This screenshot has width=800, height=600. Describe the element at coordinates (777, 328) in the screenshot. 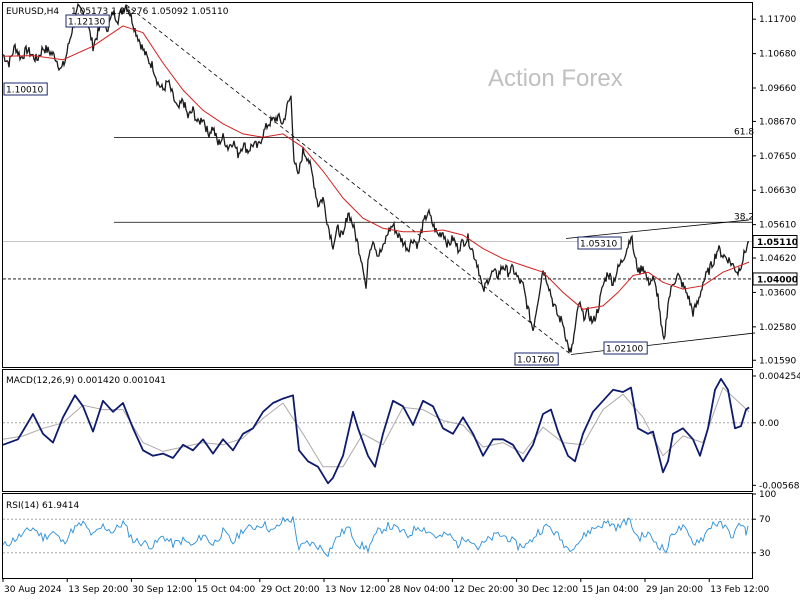

I see `price-tick-label: 1.02580` at that location.